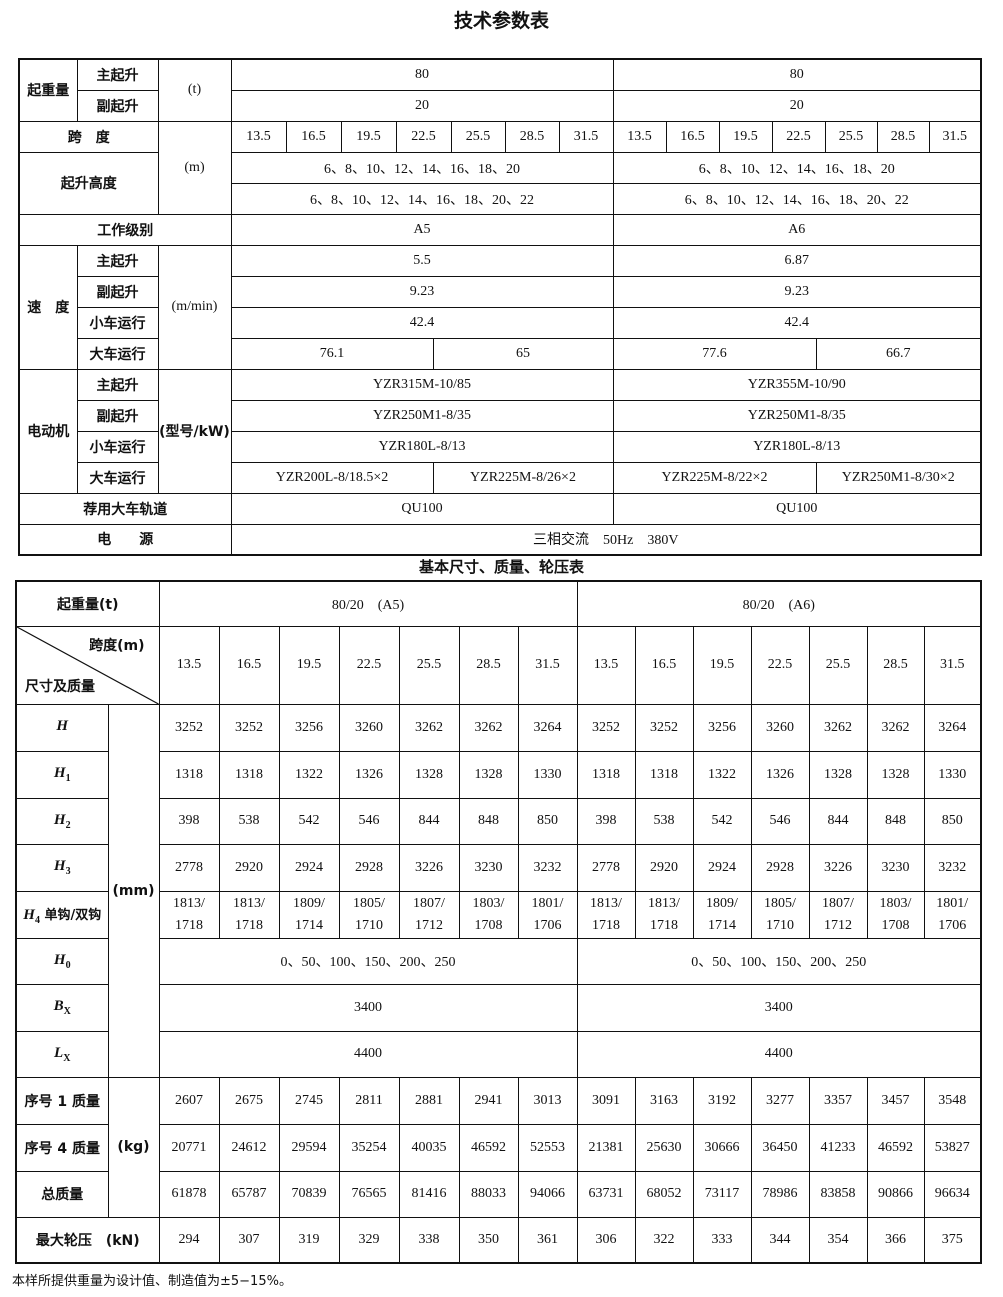  I want to click on table-cell: 1318, so click(249, 774).